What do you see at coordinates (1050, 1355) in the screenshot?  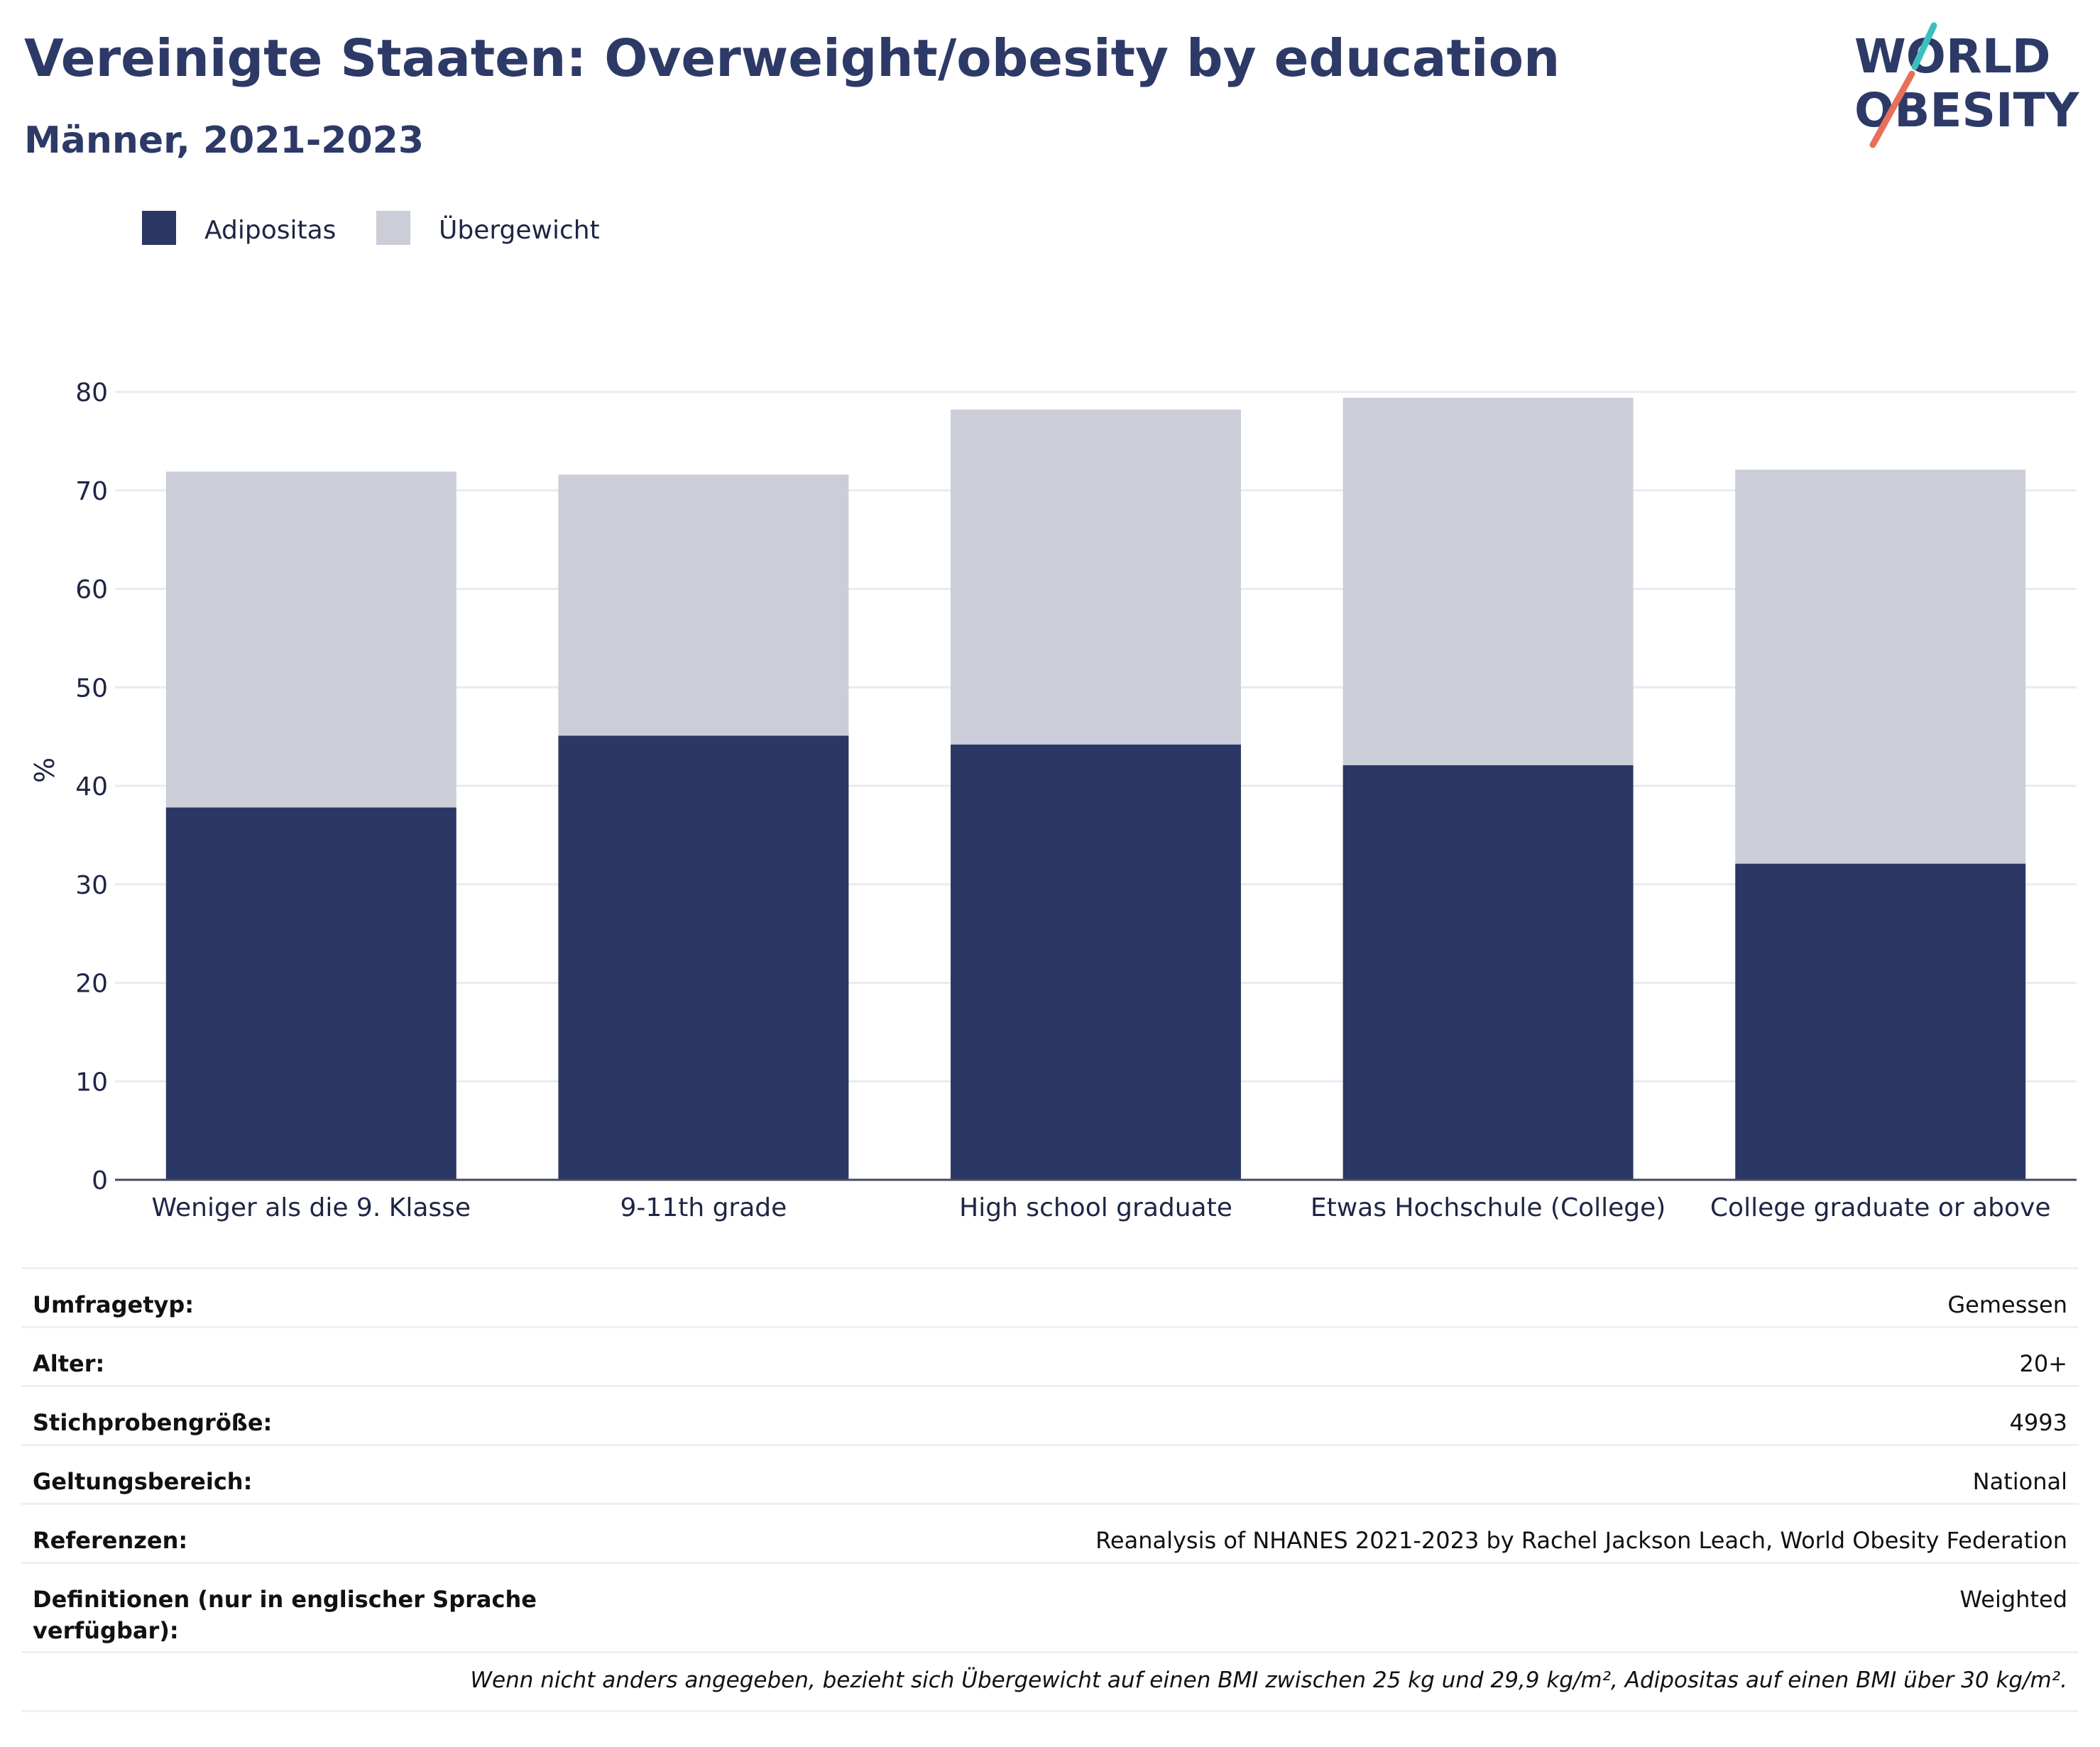 I see `meta-row-age: Alter: 20+` at bounding box center [1050, 1355].